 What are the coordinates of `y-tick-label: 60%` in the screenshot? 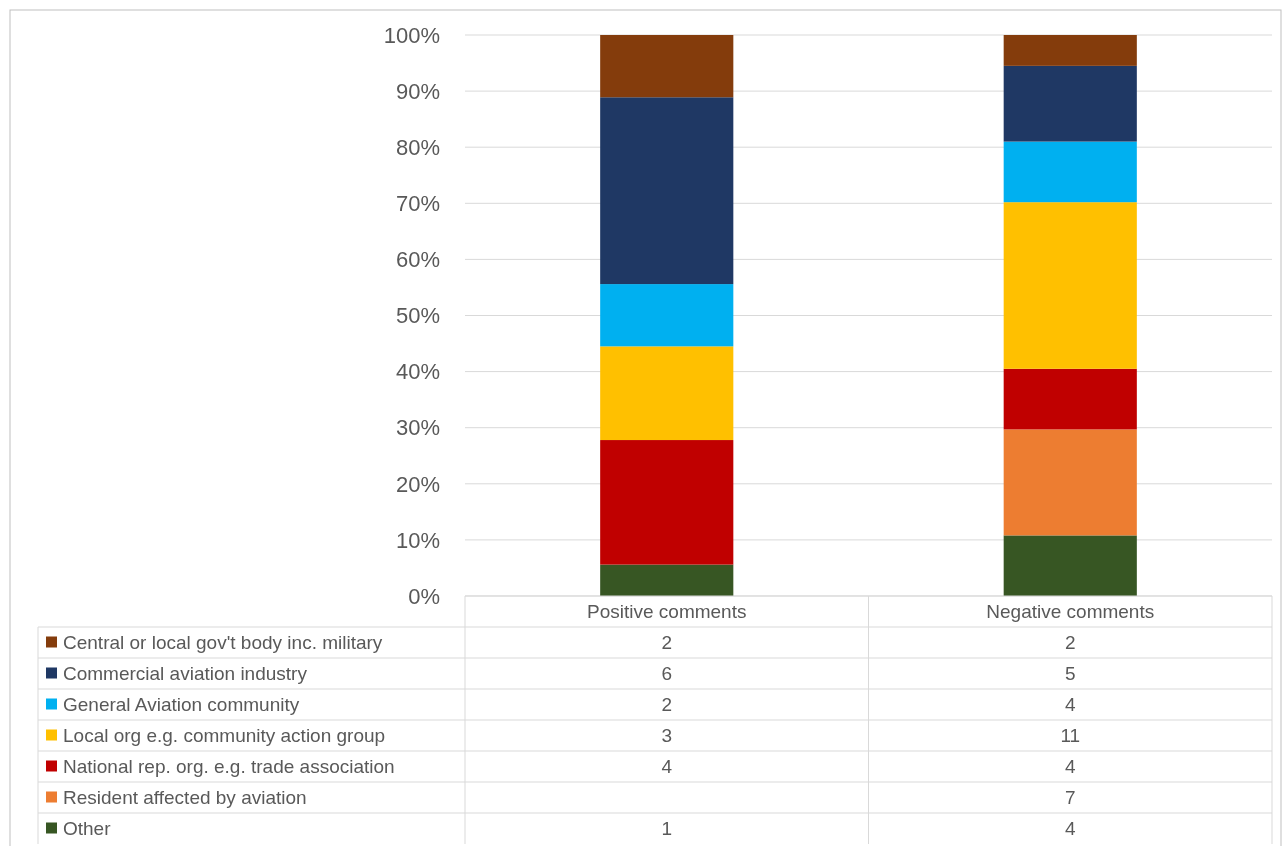 It's located at (417, 260).